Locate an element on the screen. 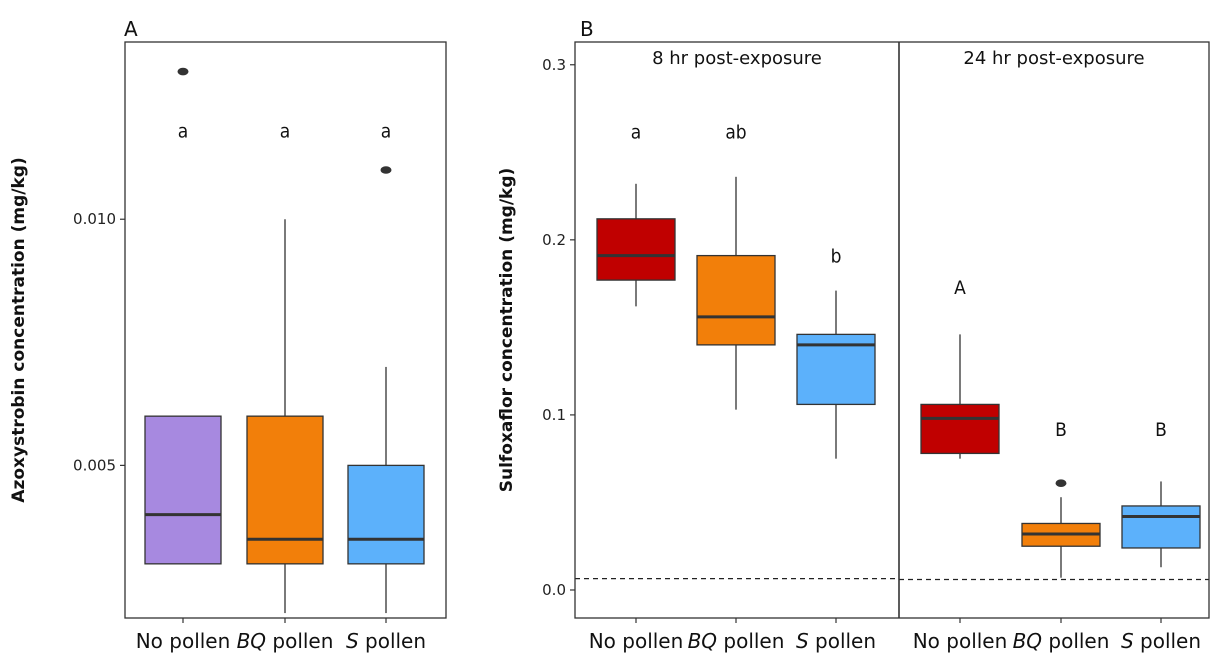  y-tick-label-b-3: 0.3 is located at coordinates (554, 65).